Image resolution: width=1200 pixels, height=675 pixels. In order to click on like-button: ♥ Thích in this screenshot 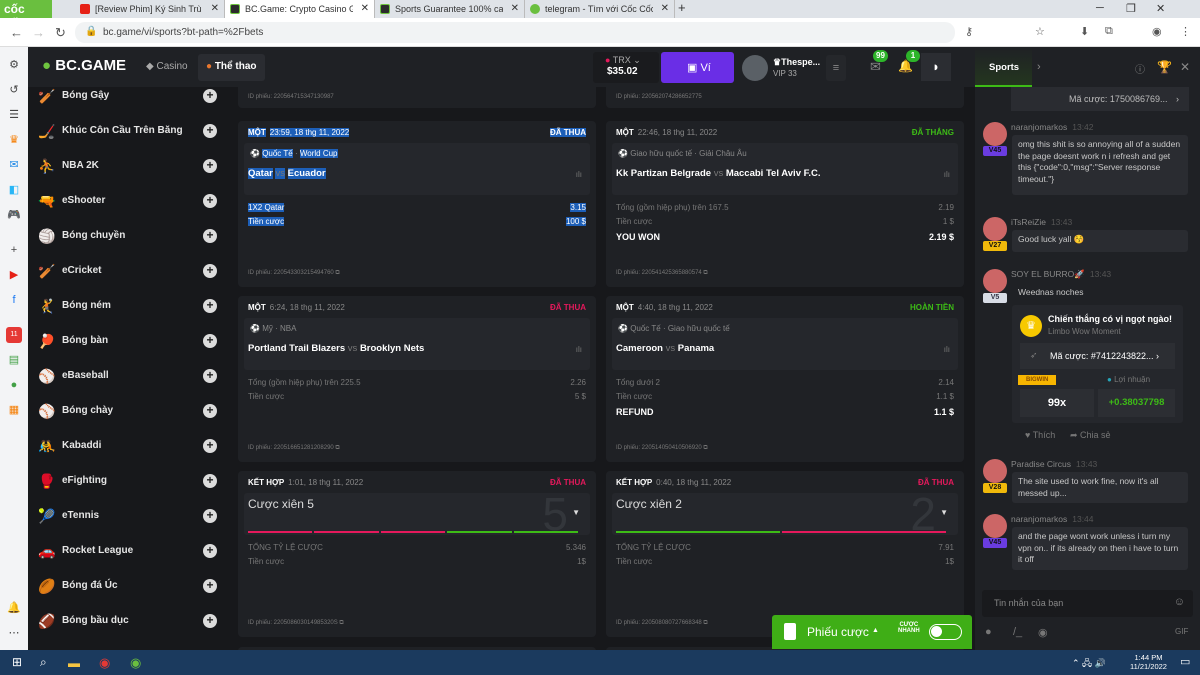, I will do `click(1040, 435)`.